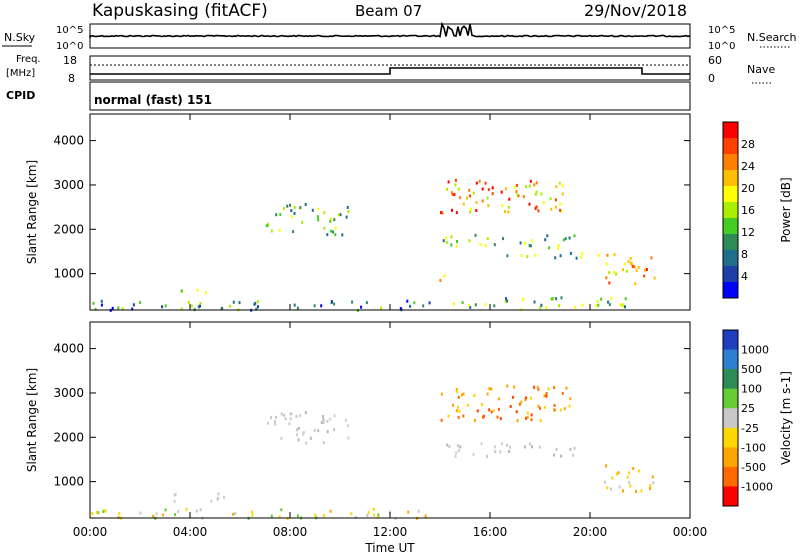 Image resolution: width=800 pixels, height=554 pixels. What do you see at coordinates (71, 78) in the screenshot?
I see `freq-tick-bottom: 8` at bounding box center [71, 78].